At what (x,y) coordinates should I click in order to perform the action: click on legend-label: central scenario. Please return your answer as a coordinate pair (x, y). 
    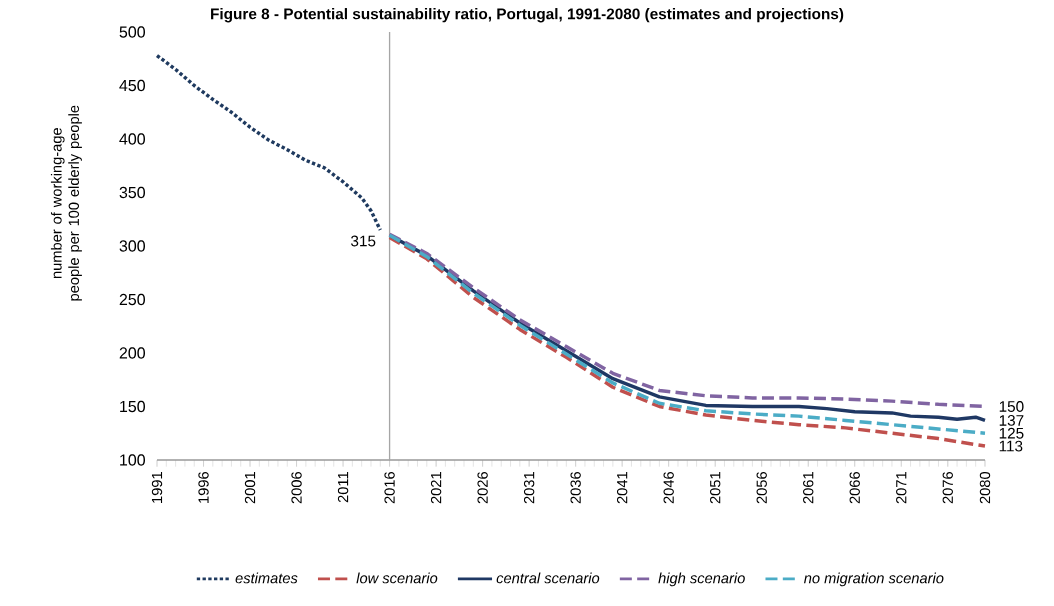
    Looking at the image, I should click on (548, 578).